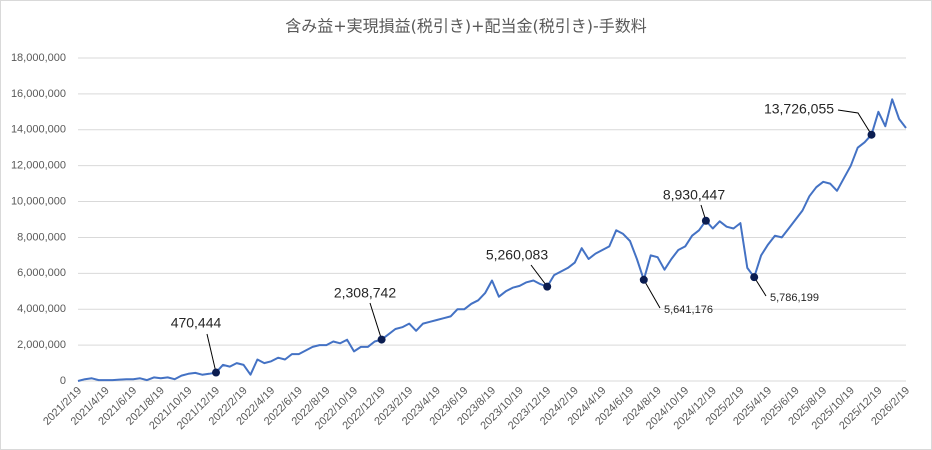 The width and height of the screenshot is (932, 450). Describe the element at coordinates (196, 323) in the screenshot. I see `data-label: 470,444` at that location.